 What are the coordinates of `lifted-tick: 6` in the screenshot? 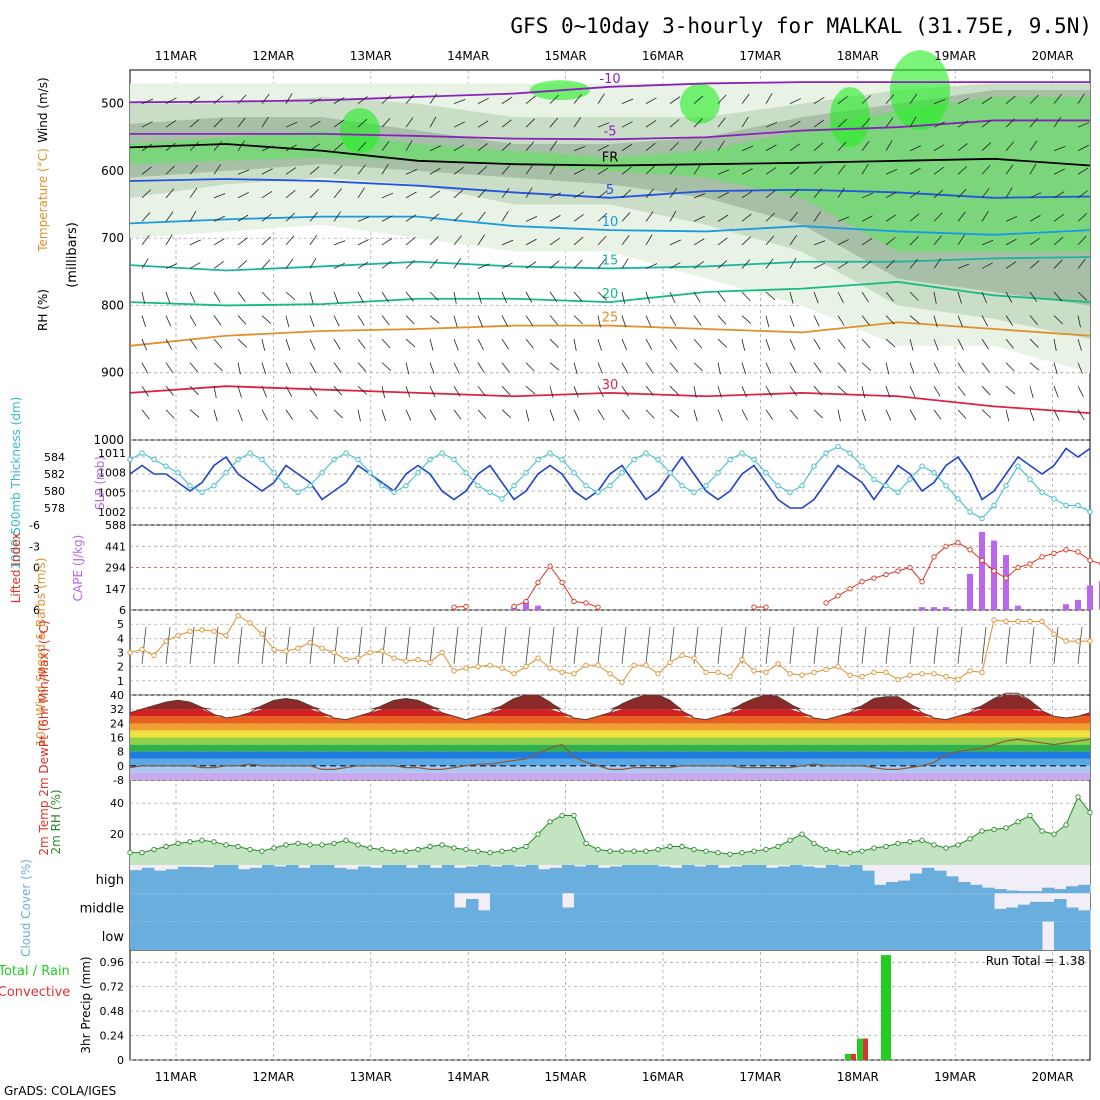 It's located at (36, 610).